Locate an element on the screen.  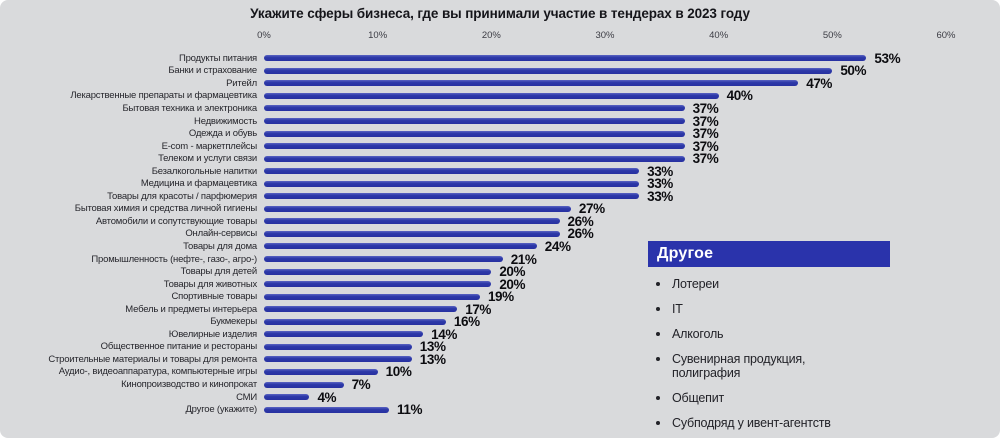
bar-row: Недвижимость 37% is located at coordinates (500, 121).